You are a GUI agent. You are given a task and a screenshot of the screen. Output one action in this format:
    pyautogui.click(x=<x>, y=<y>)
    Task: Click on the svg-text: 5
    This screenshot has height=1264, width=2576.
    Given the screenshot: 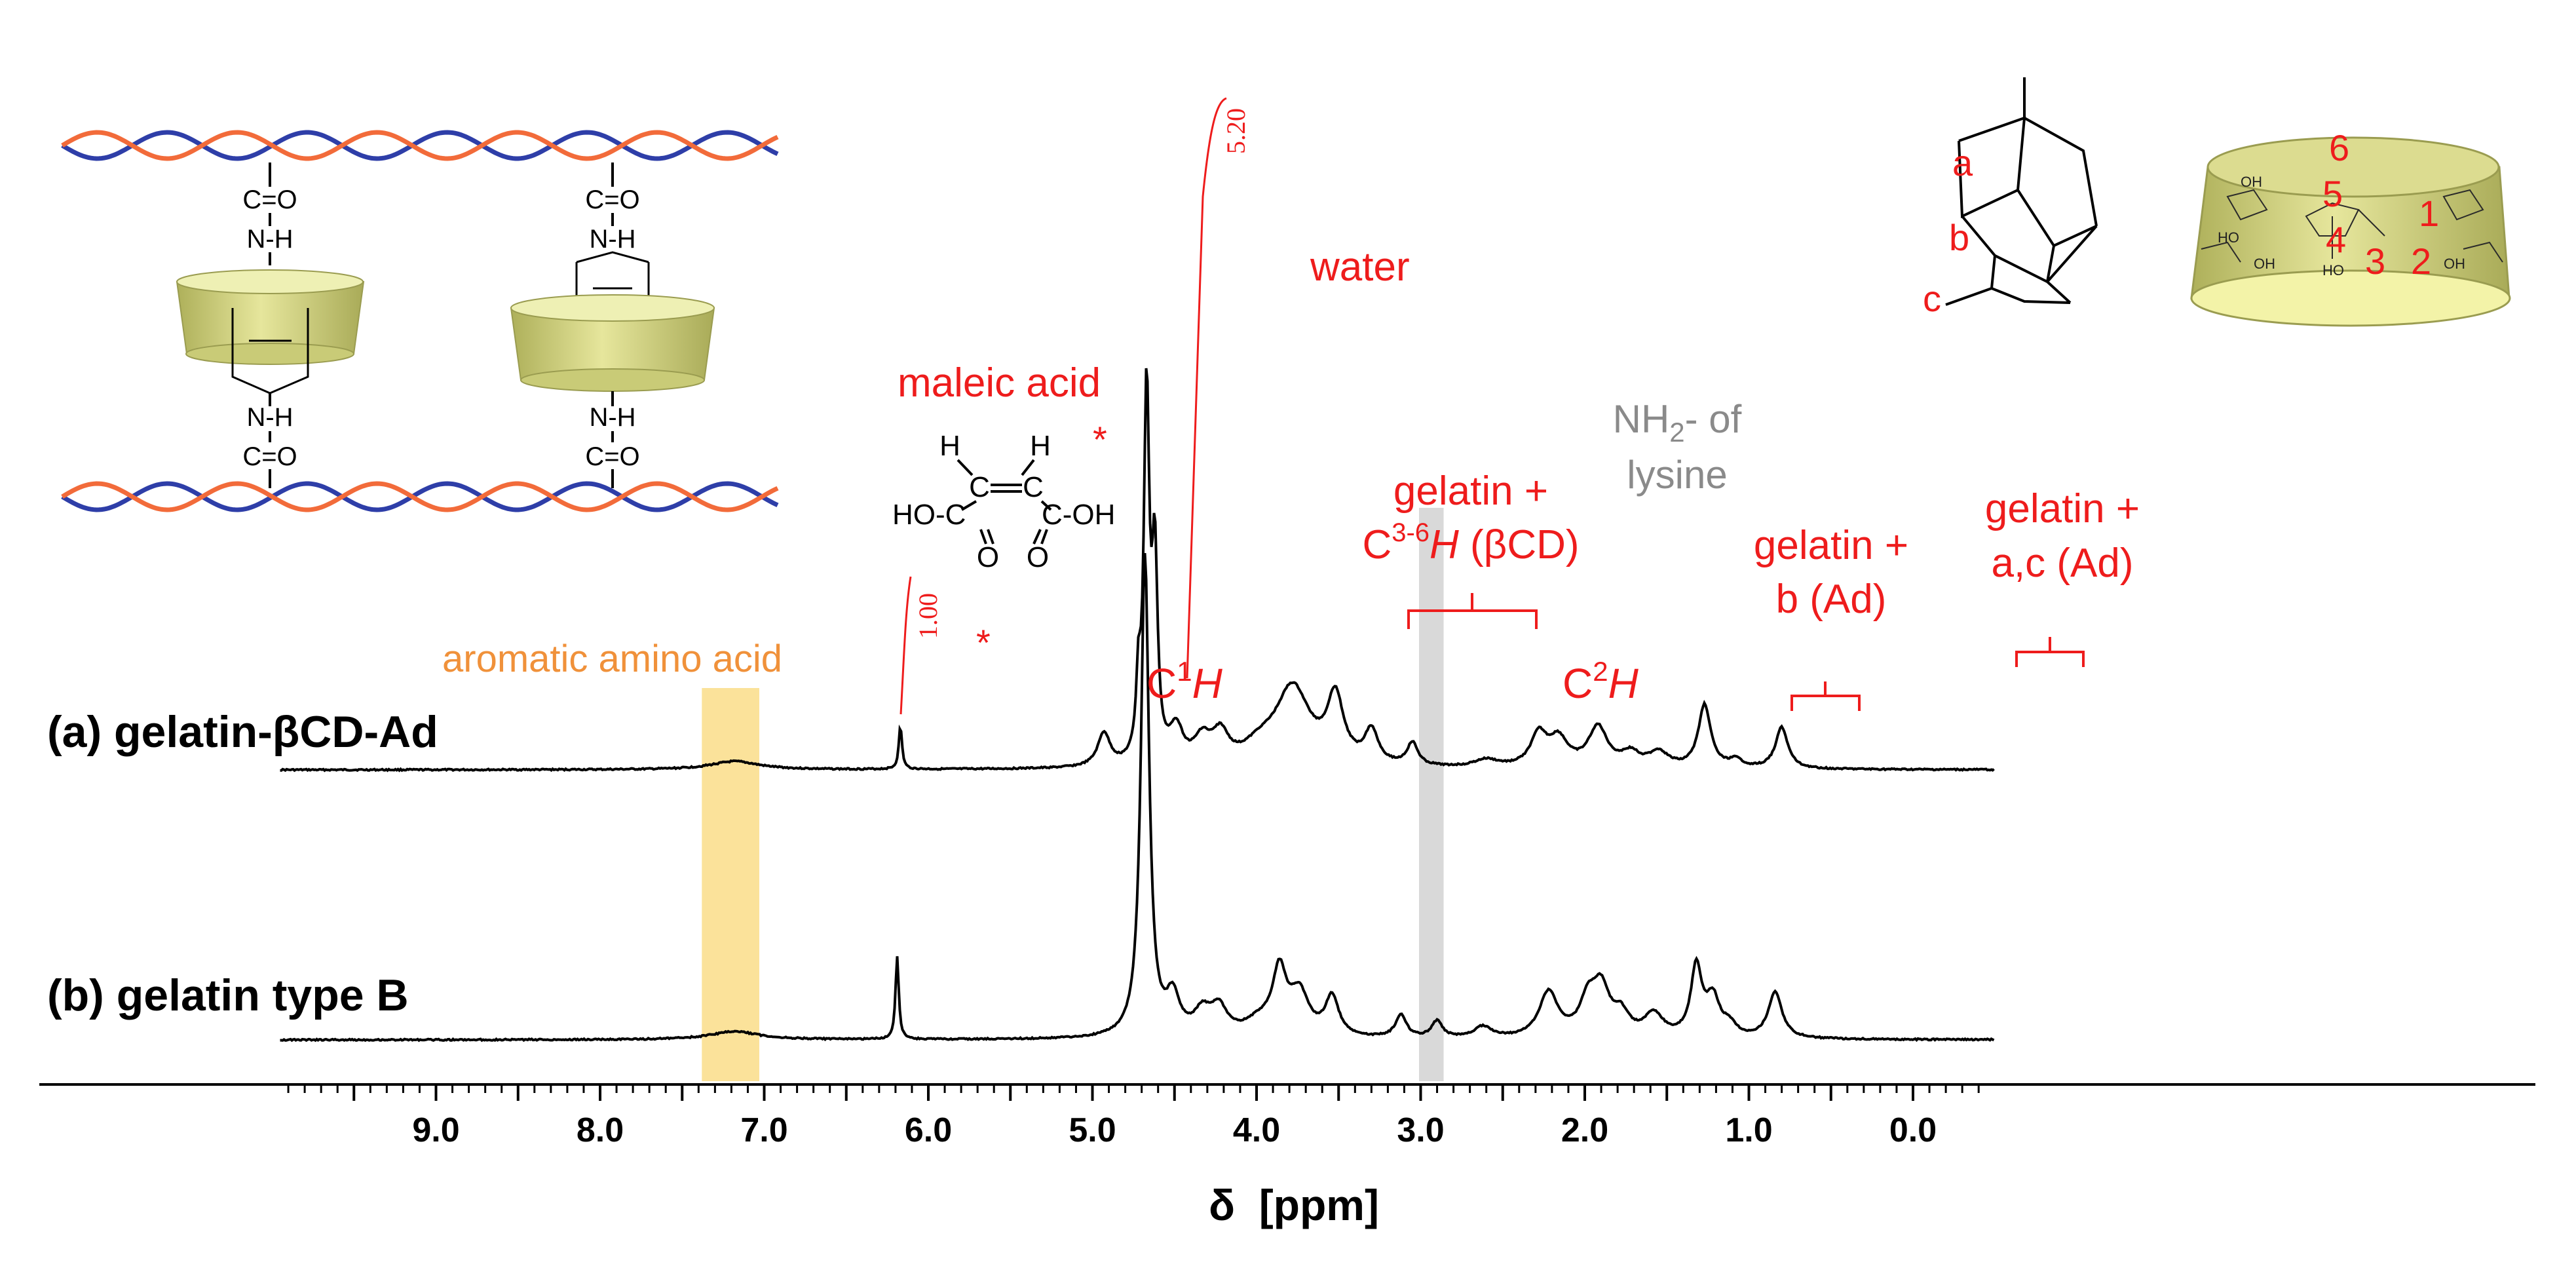 What is the action you would take?
    pyautogui.click(x=2332, y=194)
    